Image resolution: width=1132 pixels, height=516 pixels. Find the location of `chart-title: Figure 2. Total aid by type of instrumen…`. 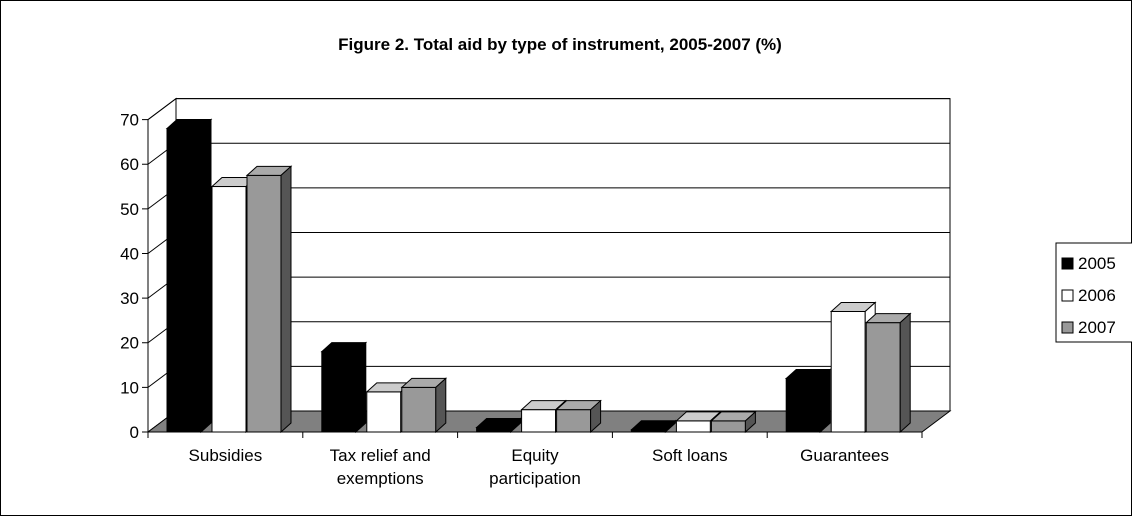

chart-title: Figure 2. Total aid by type of instrumen… is located at coordinates (560, 44).